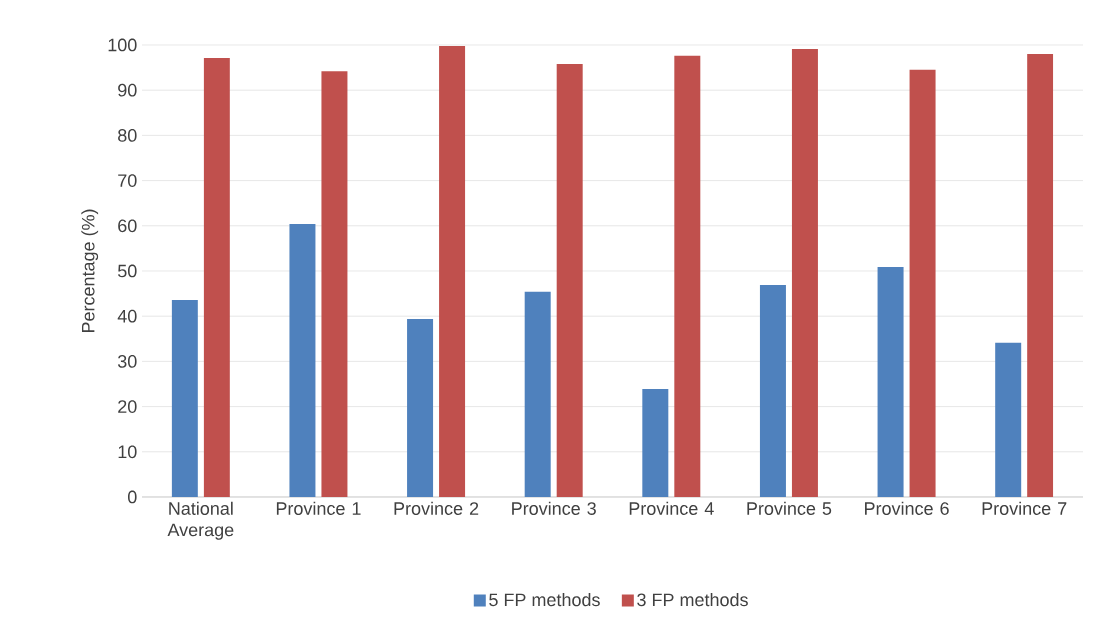 This screenshot has height=638, width=1096. I want to click on x-tick-label: Province 6, so click(907, 508).